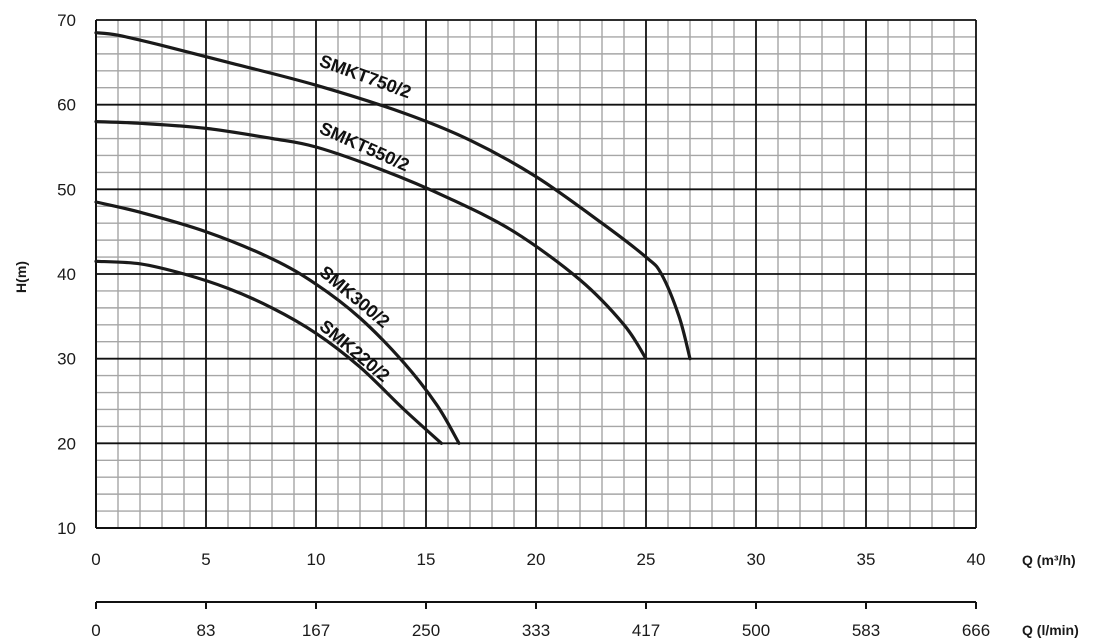 The height and width of the screenshot is (644, 1110). I want to click on x-tick-label: 40, so click(976, 559).